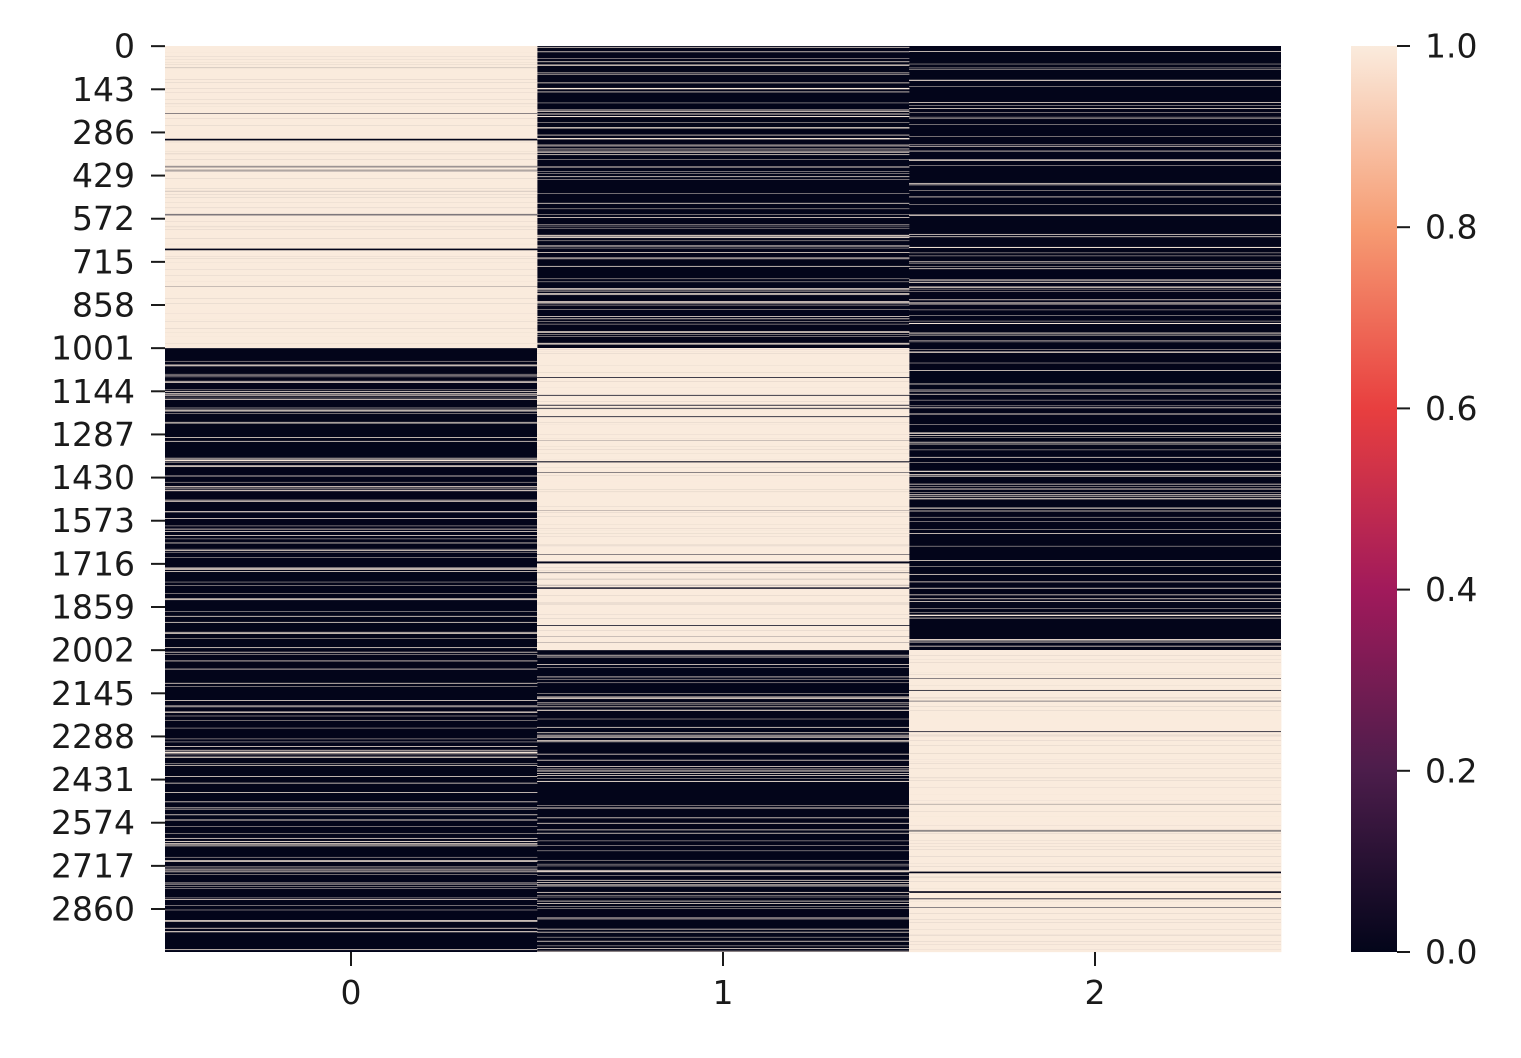  Describe the element at coordinates (1095, 992) in the screenshot. I see `x-tick-label: 2` at that location.